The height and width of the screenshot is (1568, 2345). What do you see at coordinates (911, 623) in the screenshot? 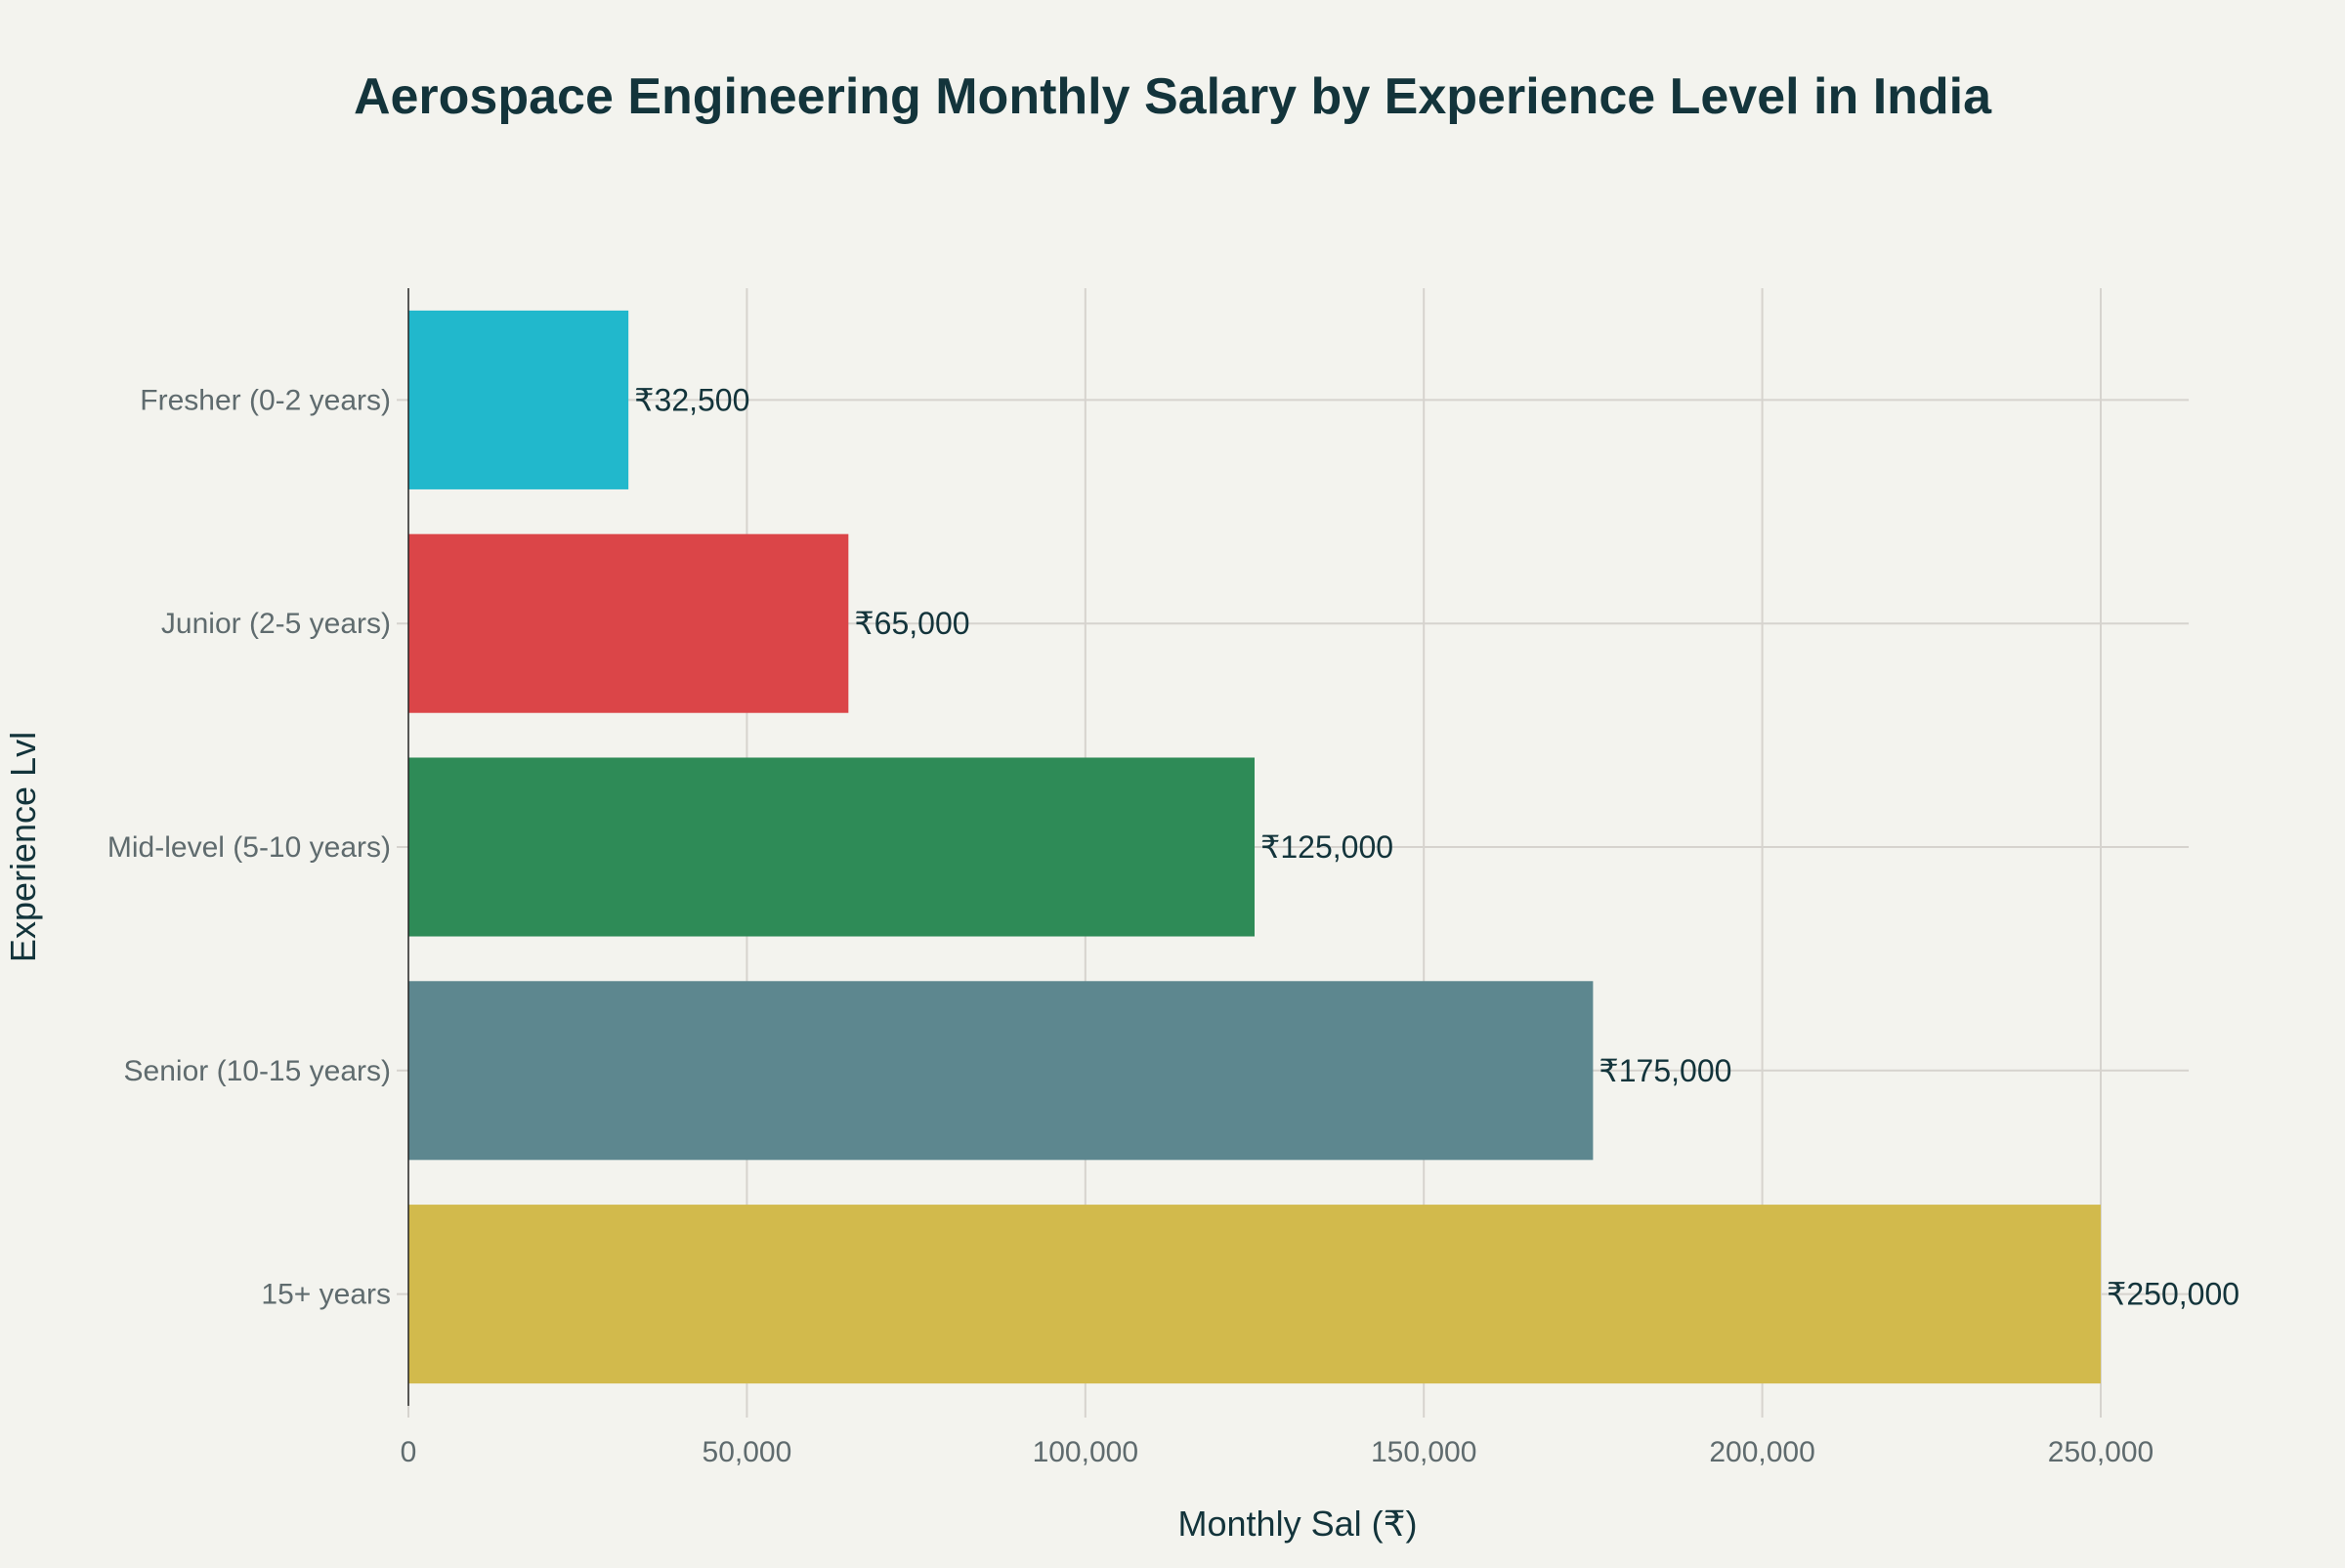
I see `data-label: ₹65,000` at bounding box center [911, 623].